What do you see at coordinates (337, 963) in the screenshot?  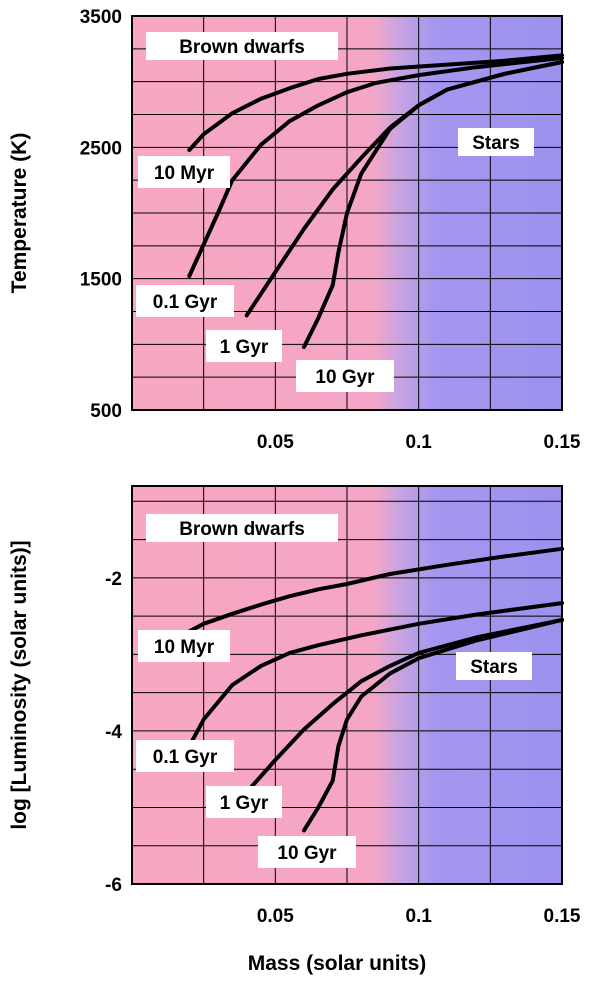 I see `x-axis-title: Mass (solar units)` at bounding box center [337, 963].